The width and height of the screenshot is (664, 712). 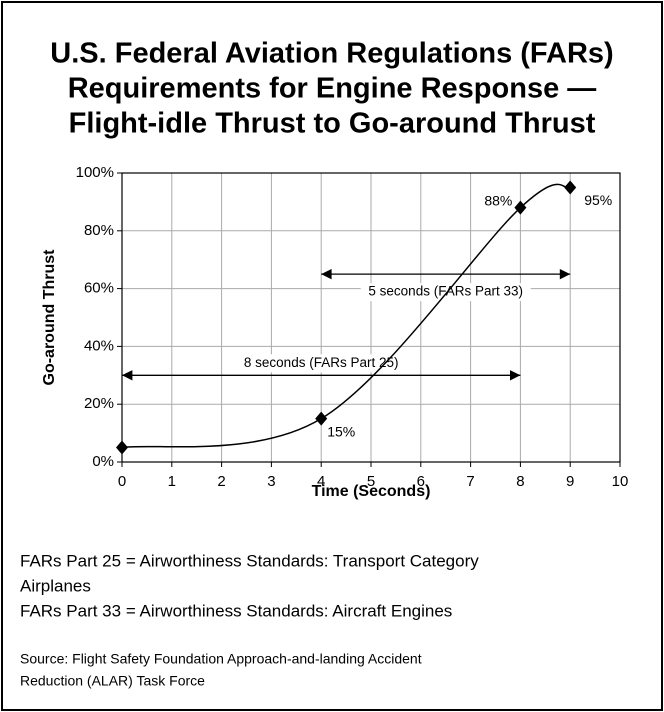 I want to click on x-tick-label: 2, so click(x=221, y=481).